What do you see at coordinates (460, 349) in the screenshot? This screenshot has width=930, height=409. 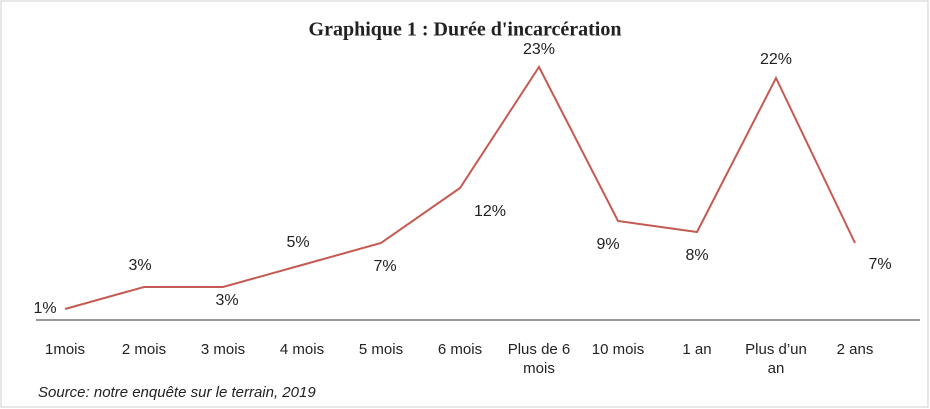 I see `x-tick-label: 6 mois` at bounding box center [460, 349].